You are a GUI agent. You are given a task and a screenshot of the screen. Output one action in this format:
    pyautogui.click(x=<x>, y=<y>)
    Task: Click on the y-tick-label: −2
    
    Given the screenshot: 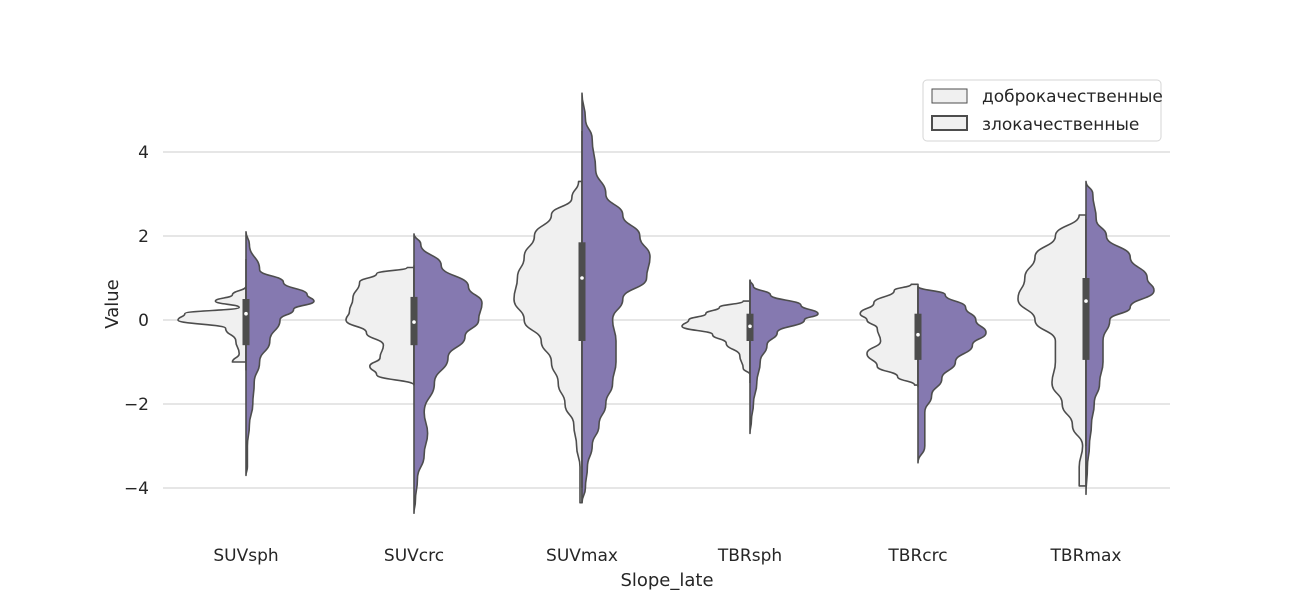 What is the action you would take?
    pyautogui.click(x=136, y=405)
    